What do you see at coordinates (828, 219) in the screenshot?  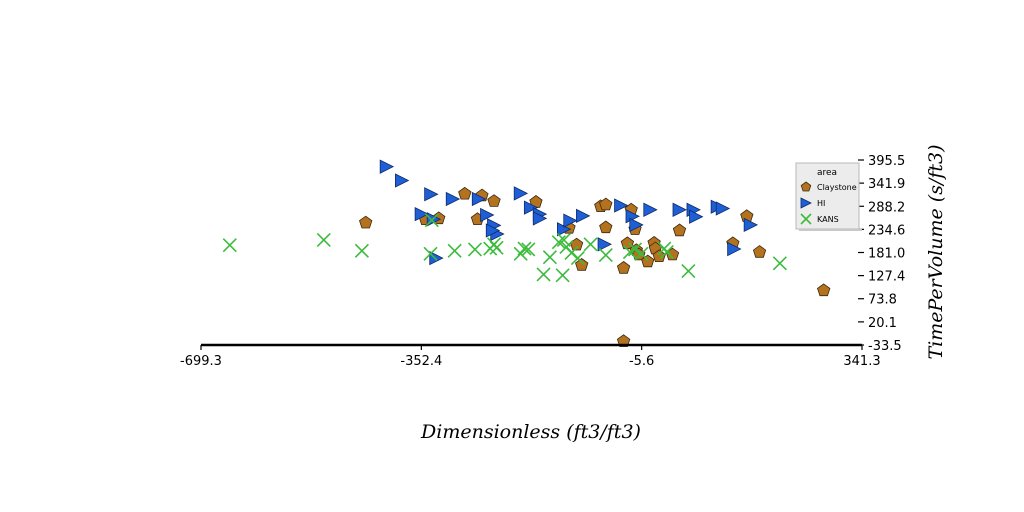 I see `legend-label-kans: KANS` at bounding box center [828, 219].